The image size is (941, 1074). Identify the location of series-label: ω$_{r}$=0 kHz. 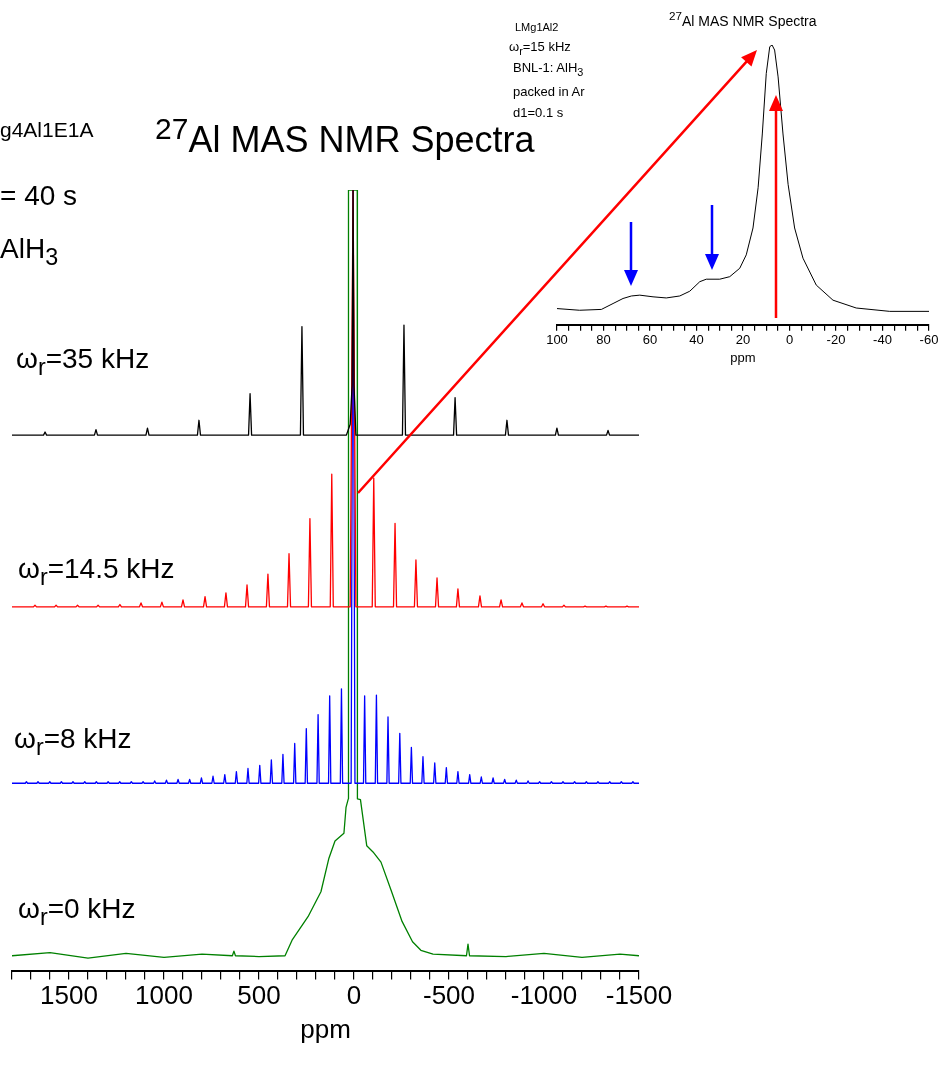
(77, 912).